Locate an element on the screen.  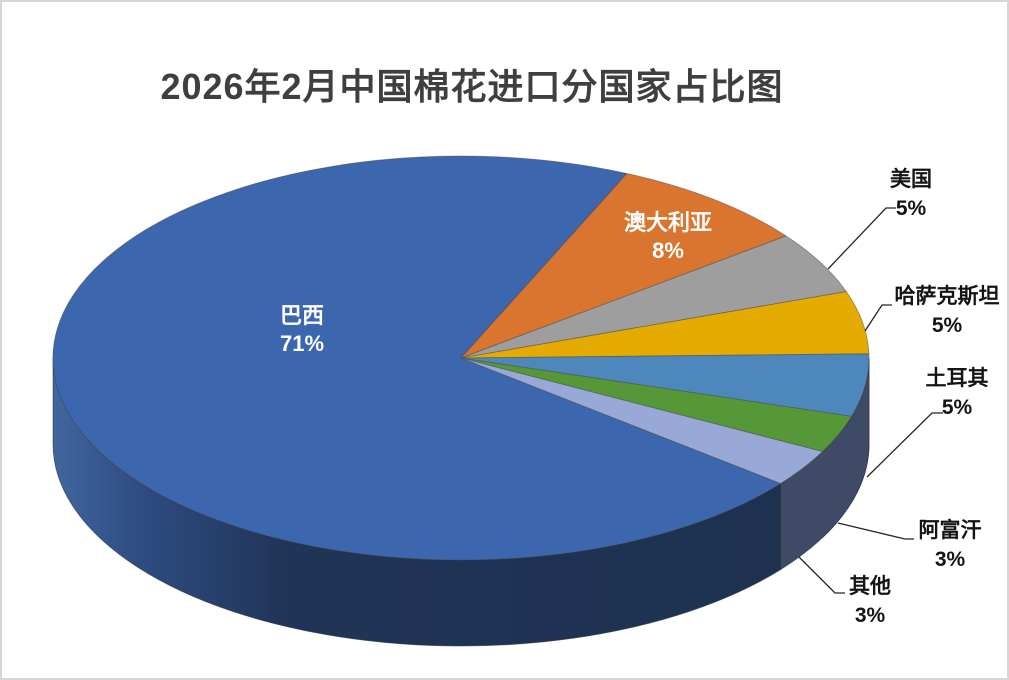
leader-line-kazakhstan is located at coordinates (878, 318).